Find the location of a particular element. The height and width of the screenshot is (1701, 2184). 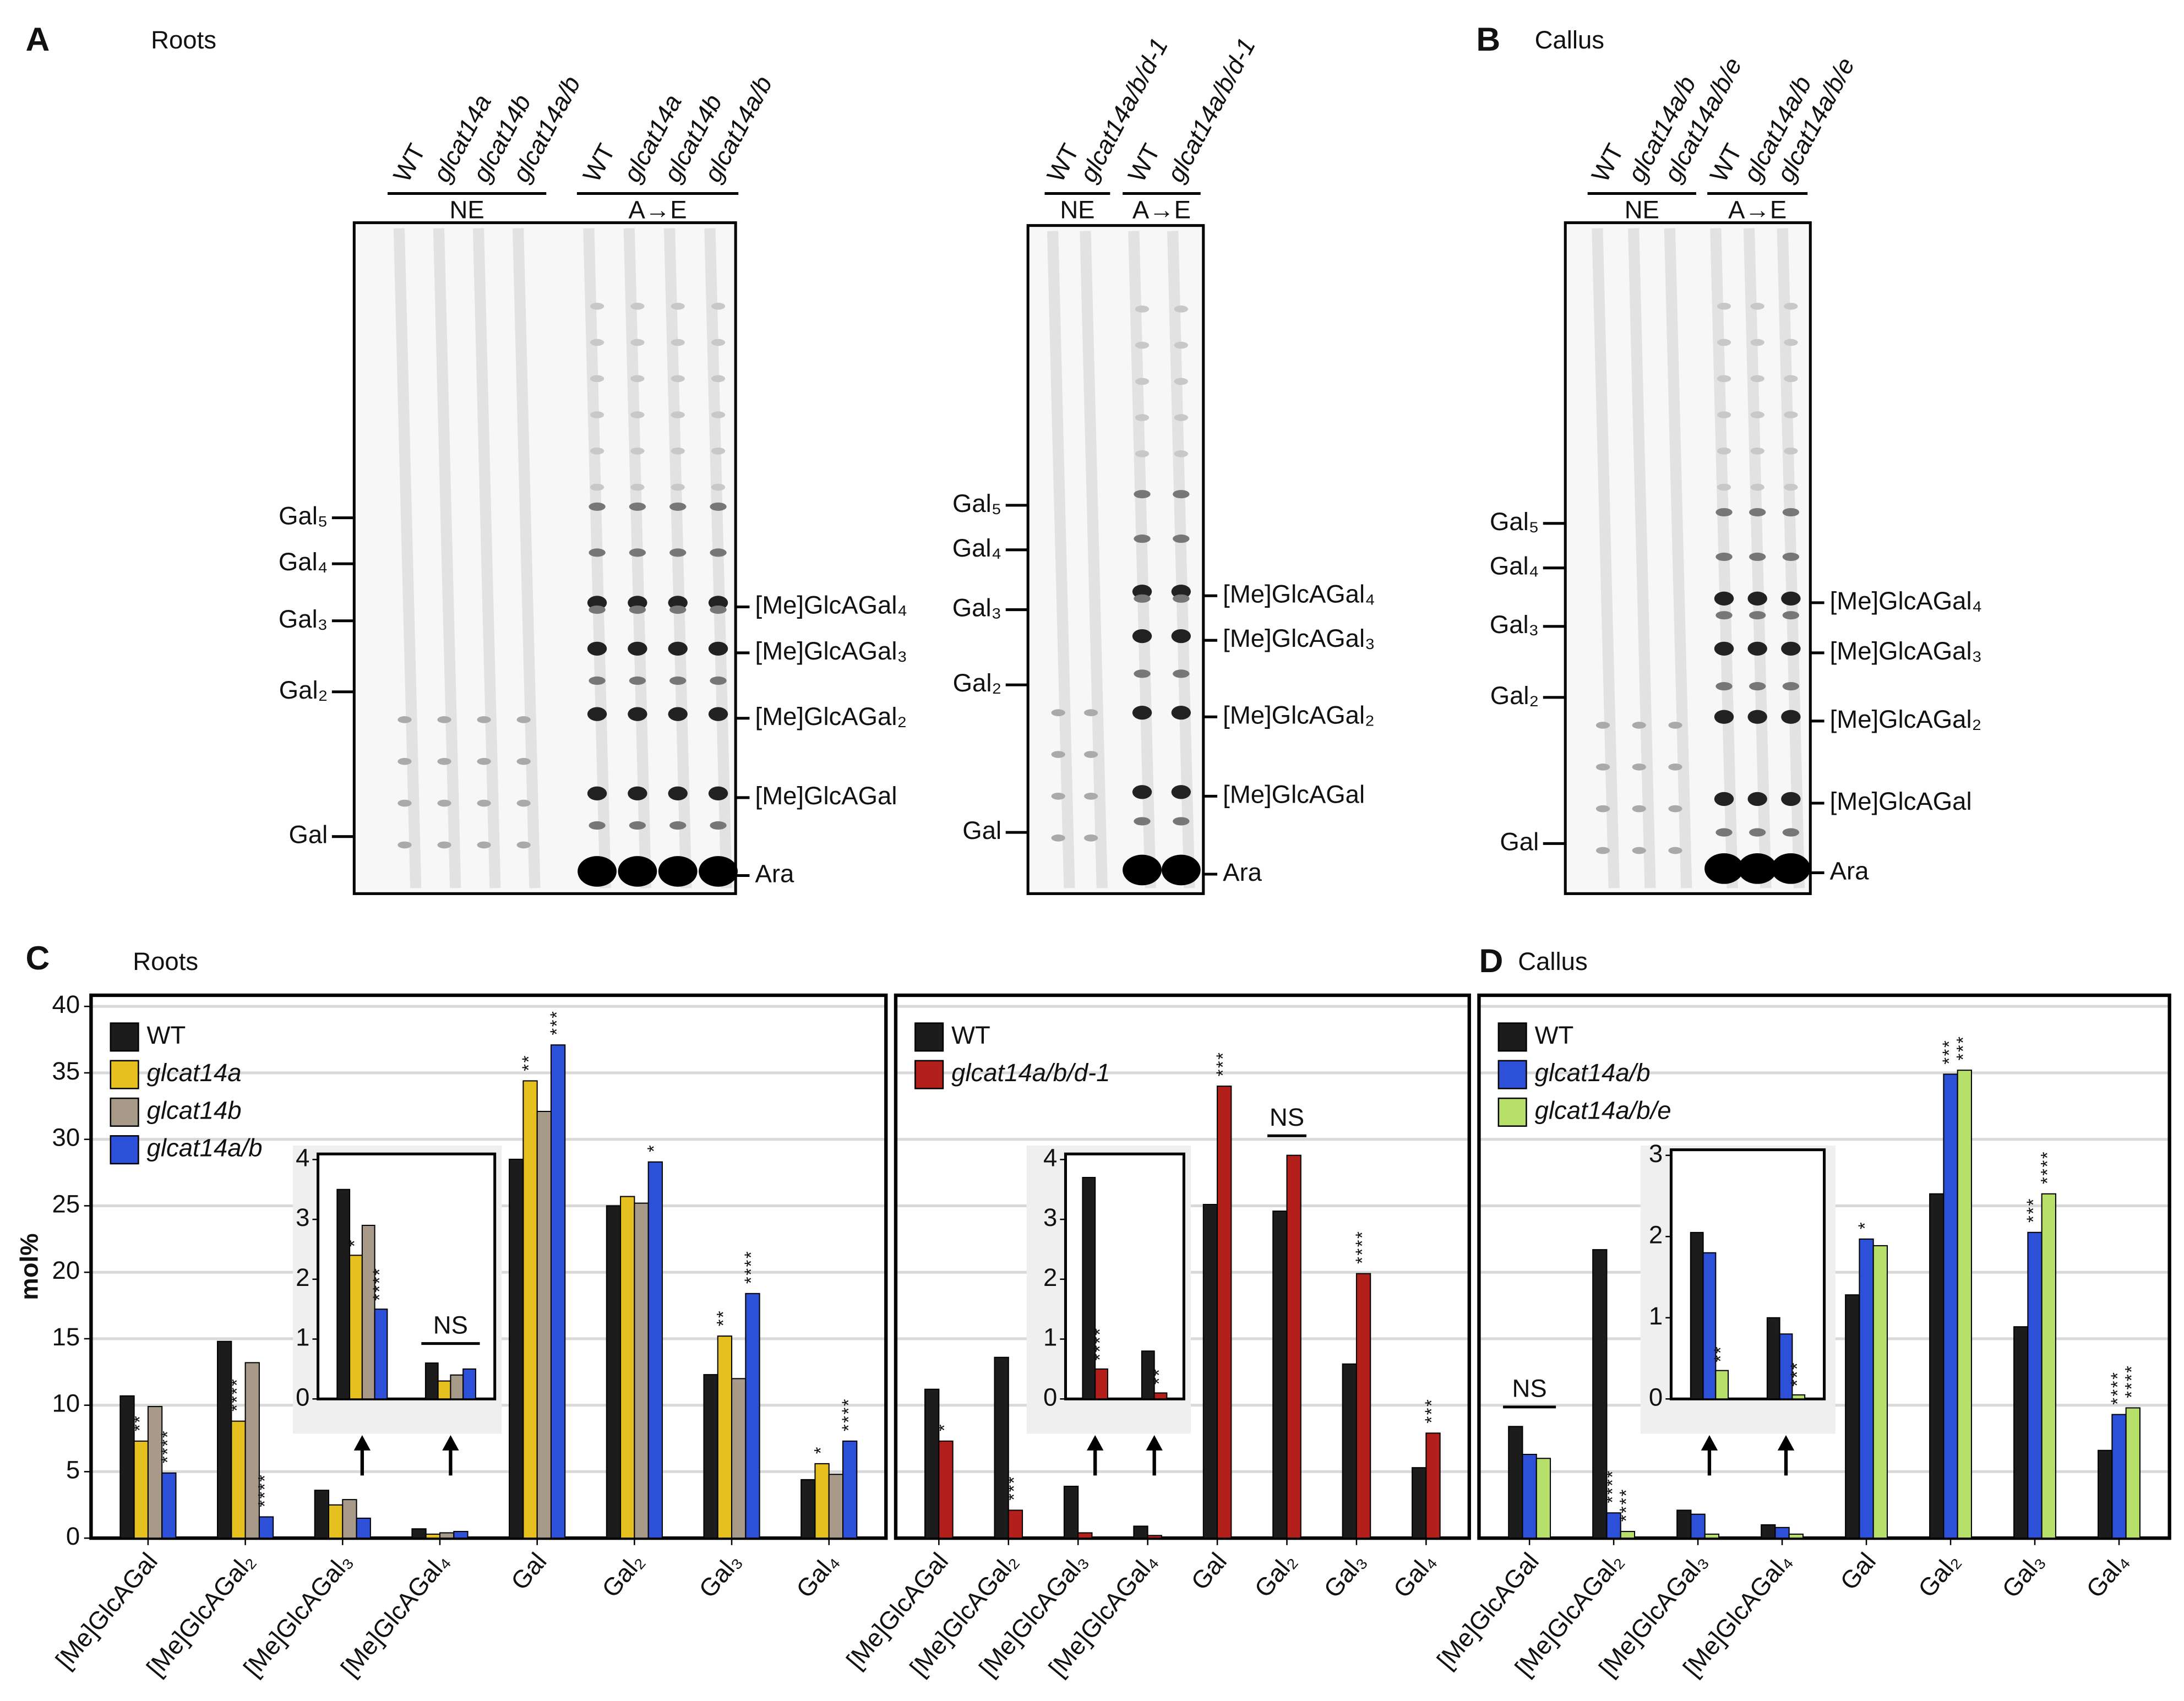

marker-label: [Me]GlcAGal₄ is located at coordinates (831, 605).